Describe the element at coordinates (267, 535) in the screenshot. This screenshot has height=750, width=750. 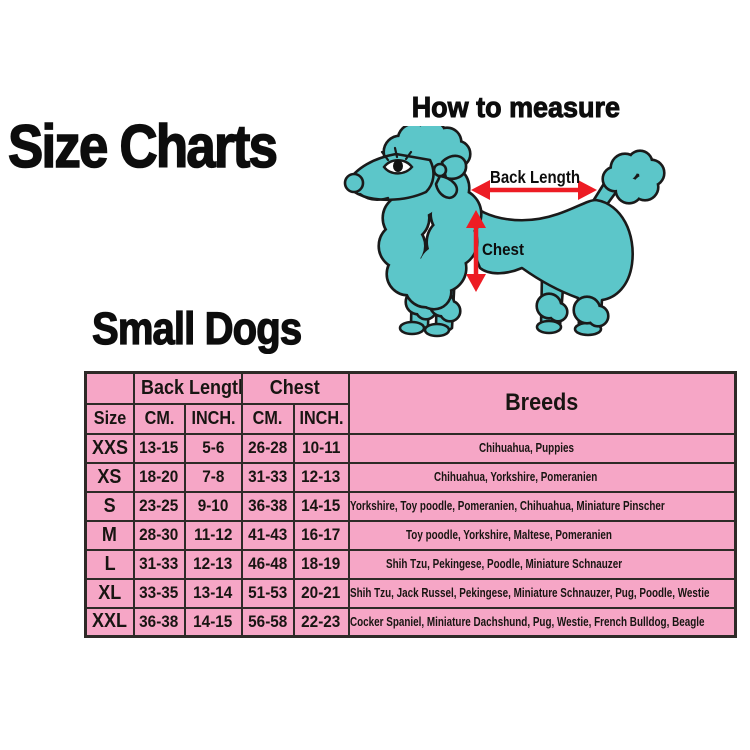
I see `chest-cm-cell: 41-43` at that location.